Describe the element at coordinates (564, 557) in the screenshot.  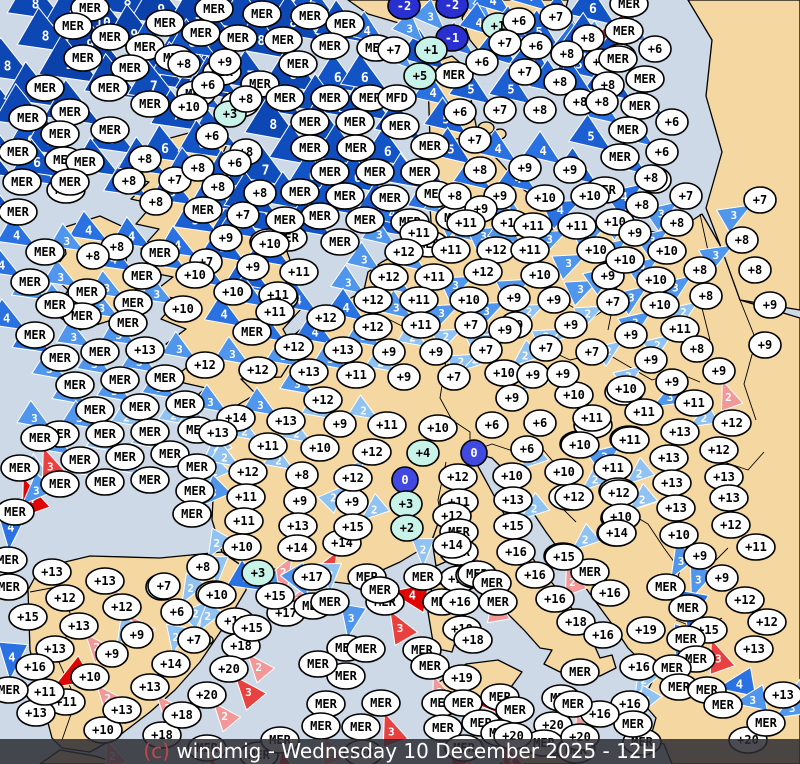
I see `temperature-station-oval: +15` at that location.